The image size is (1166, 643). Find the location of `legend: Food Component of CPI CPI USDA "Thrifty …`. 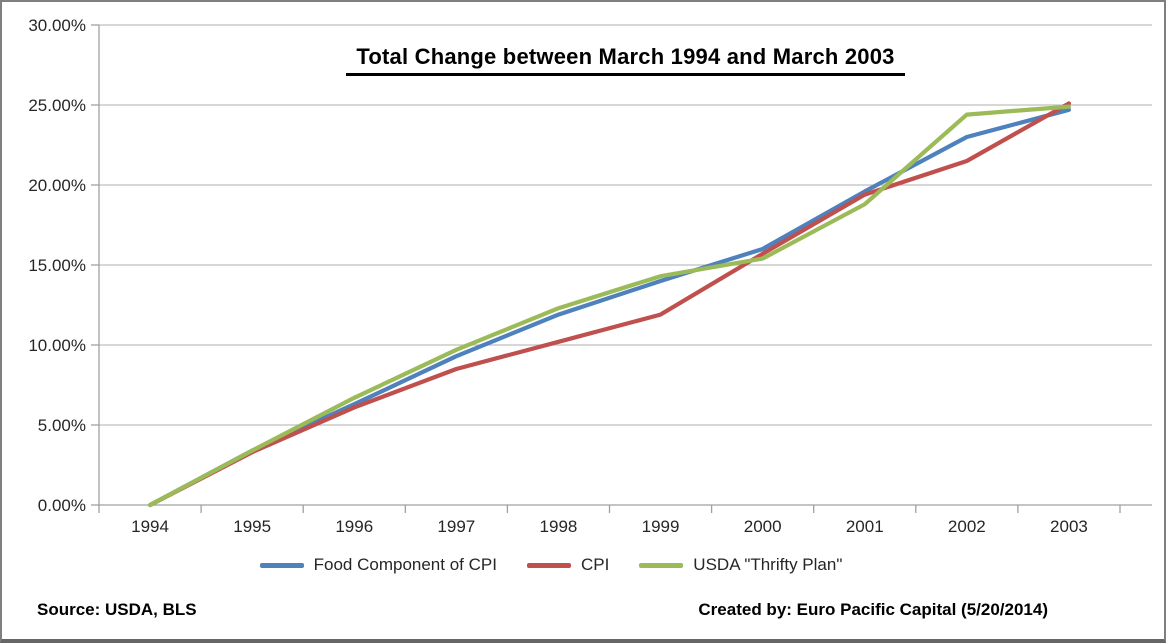

legend: Food Component of CPI CPI USDA "Thrifty … is located at coordinates (567, 565).